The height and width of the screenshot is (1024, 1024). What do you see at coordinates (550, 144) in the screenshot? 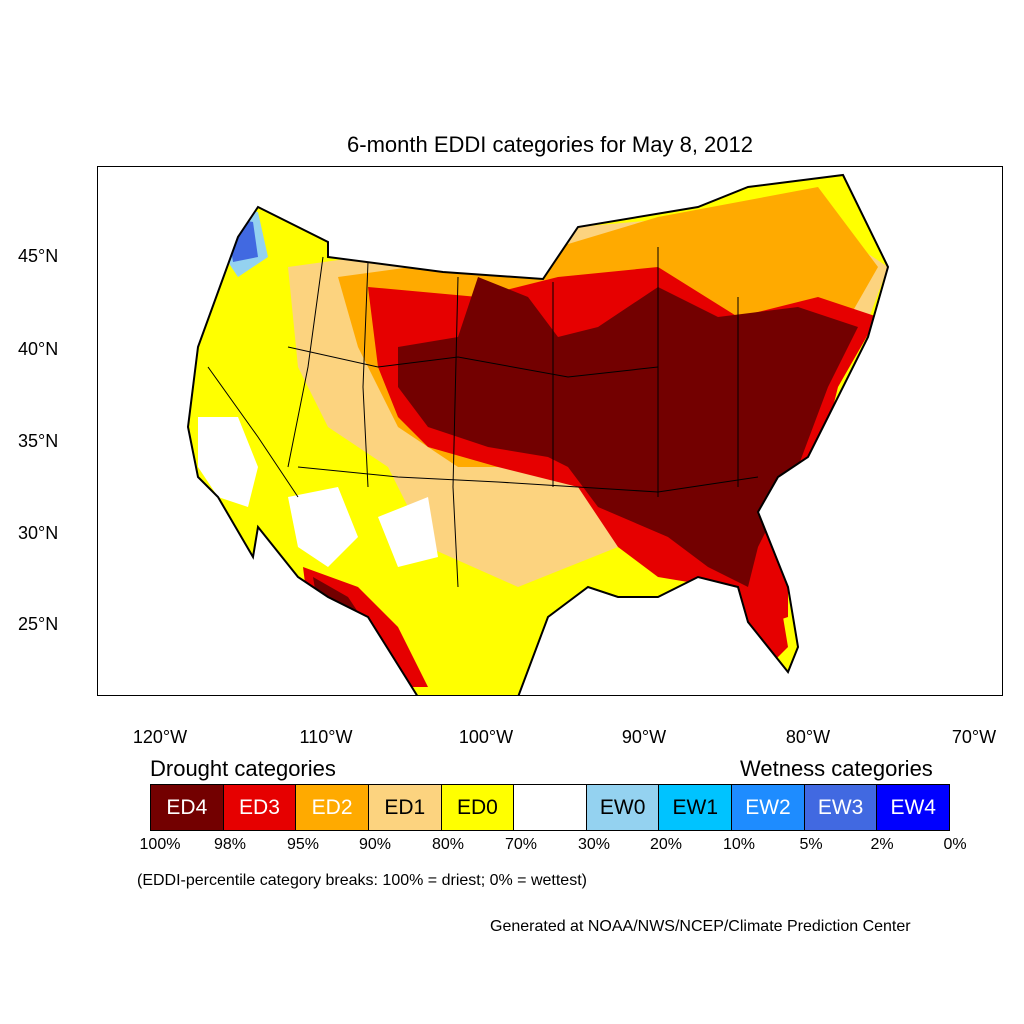
I see `map-title: 6-month EDDI categories for May 8, 2012` at bounding box center [550, 144].